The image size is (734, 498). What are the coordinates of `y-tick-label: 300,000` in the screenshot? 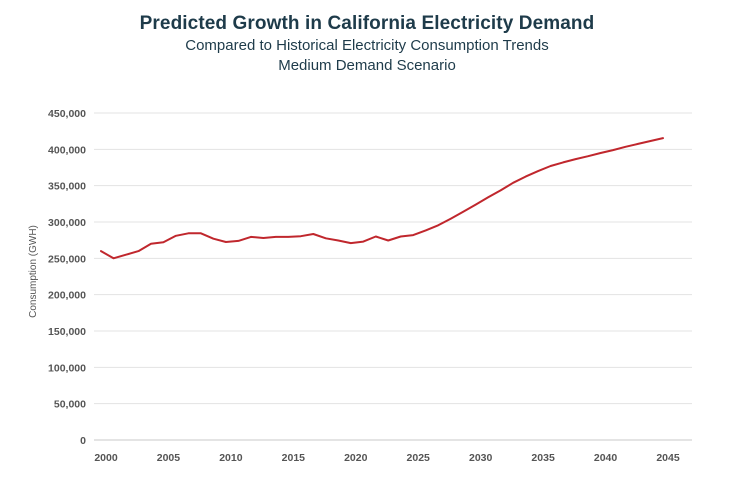 It's located at (67, 223).